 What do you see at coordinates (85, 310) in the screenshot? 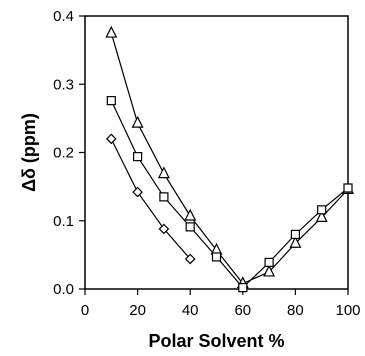
I see `x-tick-label: 0` at bounding box center [85, 310].